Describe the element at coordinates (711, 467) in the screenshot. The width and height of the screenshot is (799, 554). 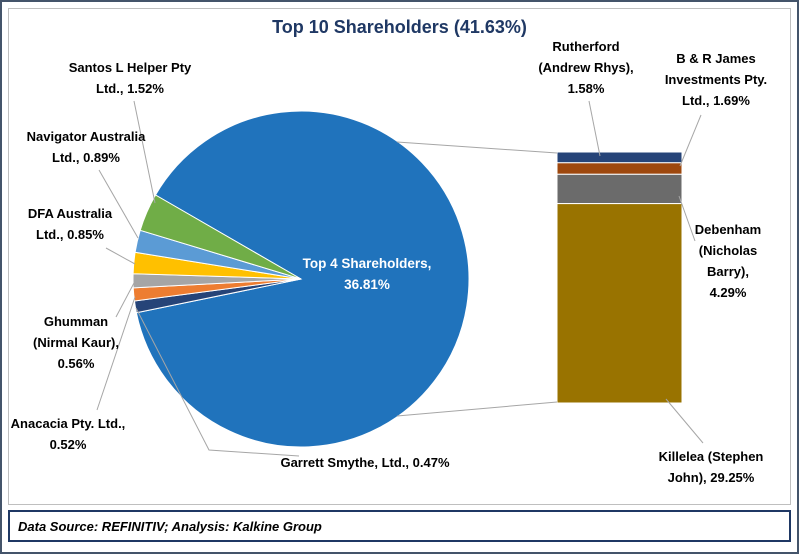
I see `label-killelea: Killelea (Stephen John), 29.25%` at that location.